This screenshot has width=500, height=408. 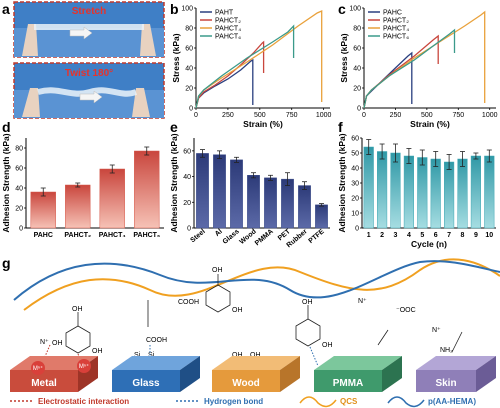 What do you see at coordinates (189, 69) in the screenshot?
I see `b-ytick-label: 40` at bounding box center [189, 69].